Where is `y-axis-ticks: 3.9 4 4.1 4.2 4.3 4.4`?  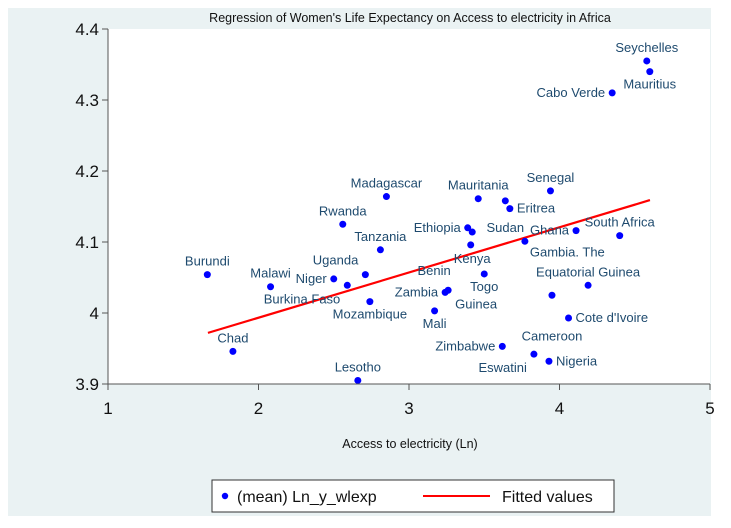
y-axis-ticks: 3.9 4 4.1 4.2 4.3 4.4 is located at coordinates (91, 207).